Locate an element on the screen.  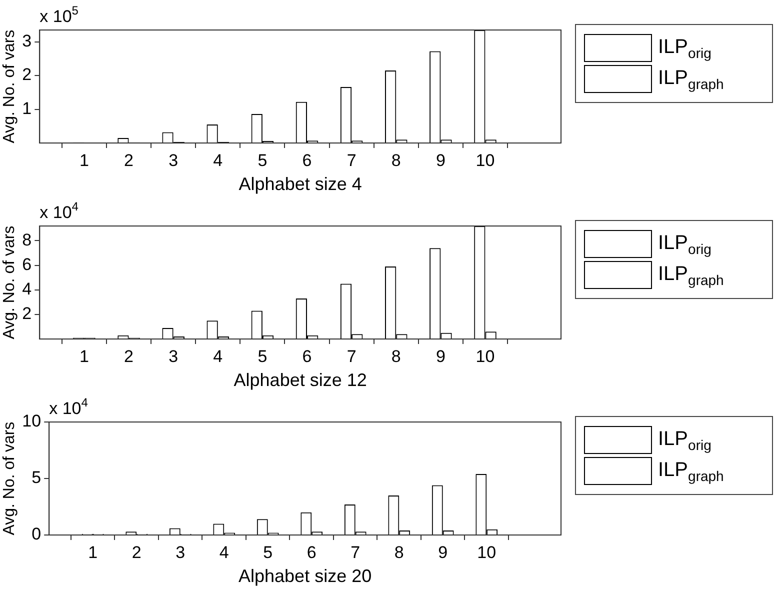
y-tick-label: 10 is located at coordinates (32, 421).